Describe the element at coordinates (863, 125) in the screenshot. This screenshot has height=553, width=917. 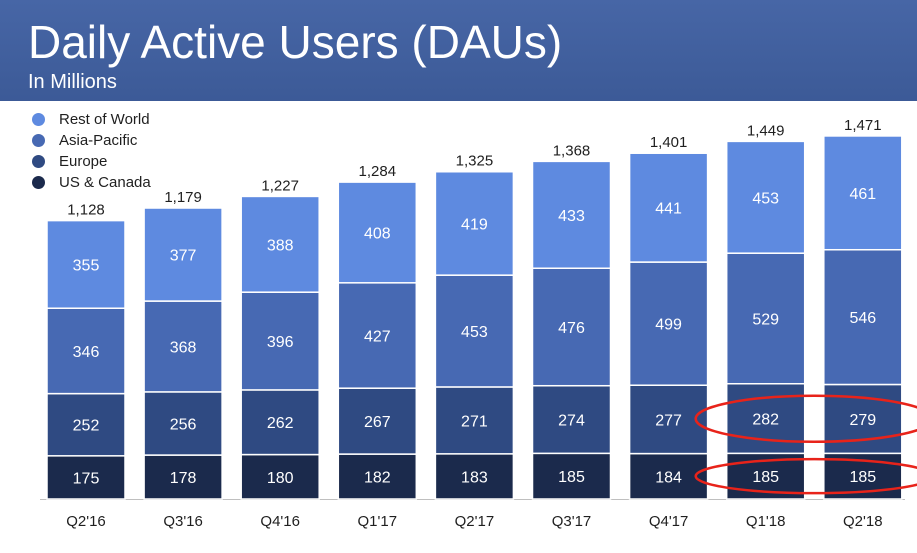
I see `bar-total-label: 1,471` at that location.